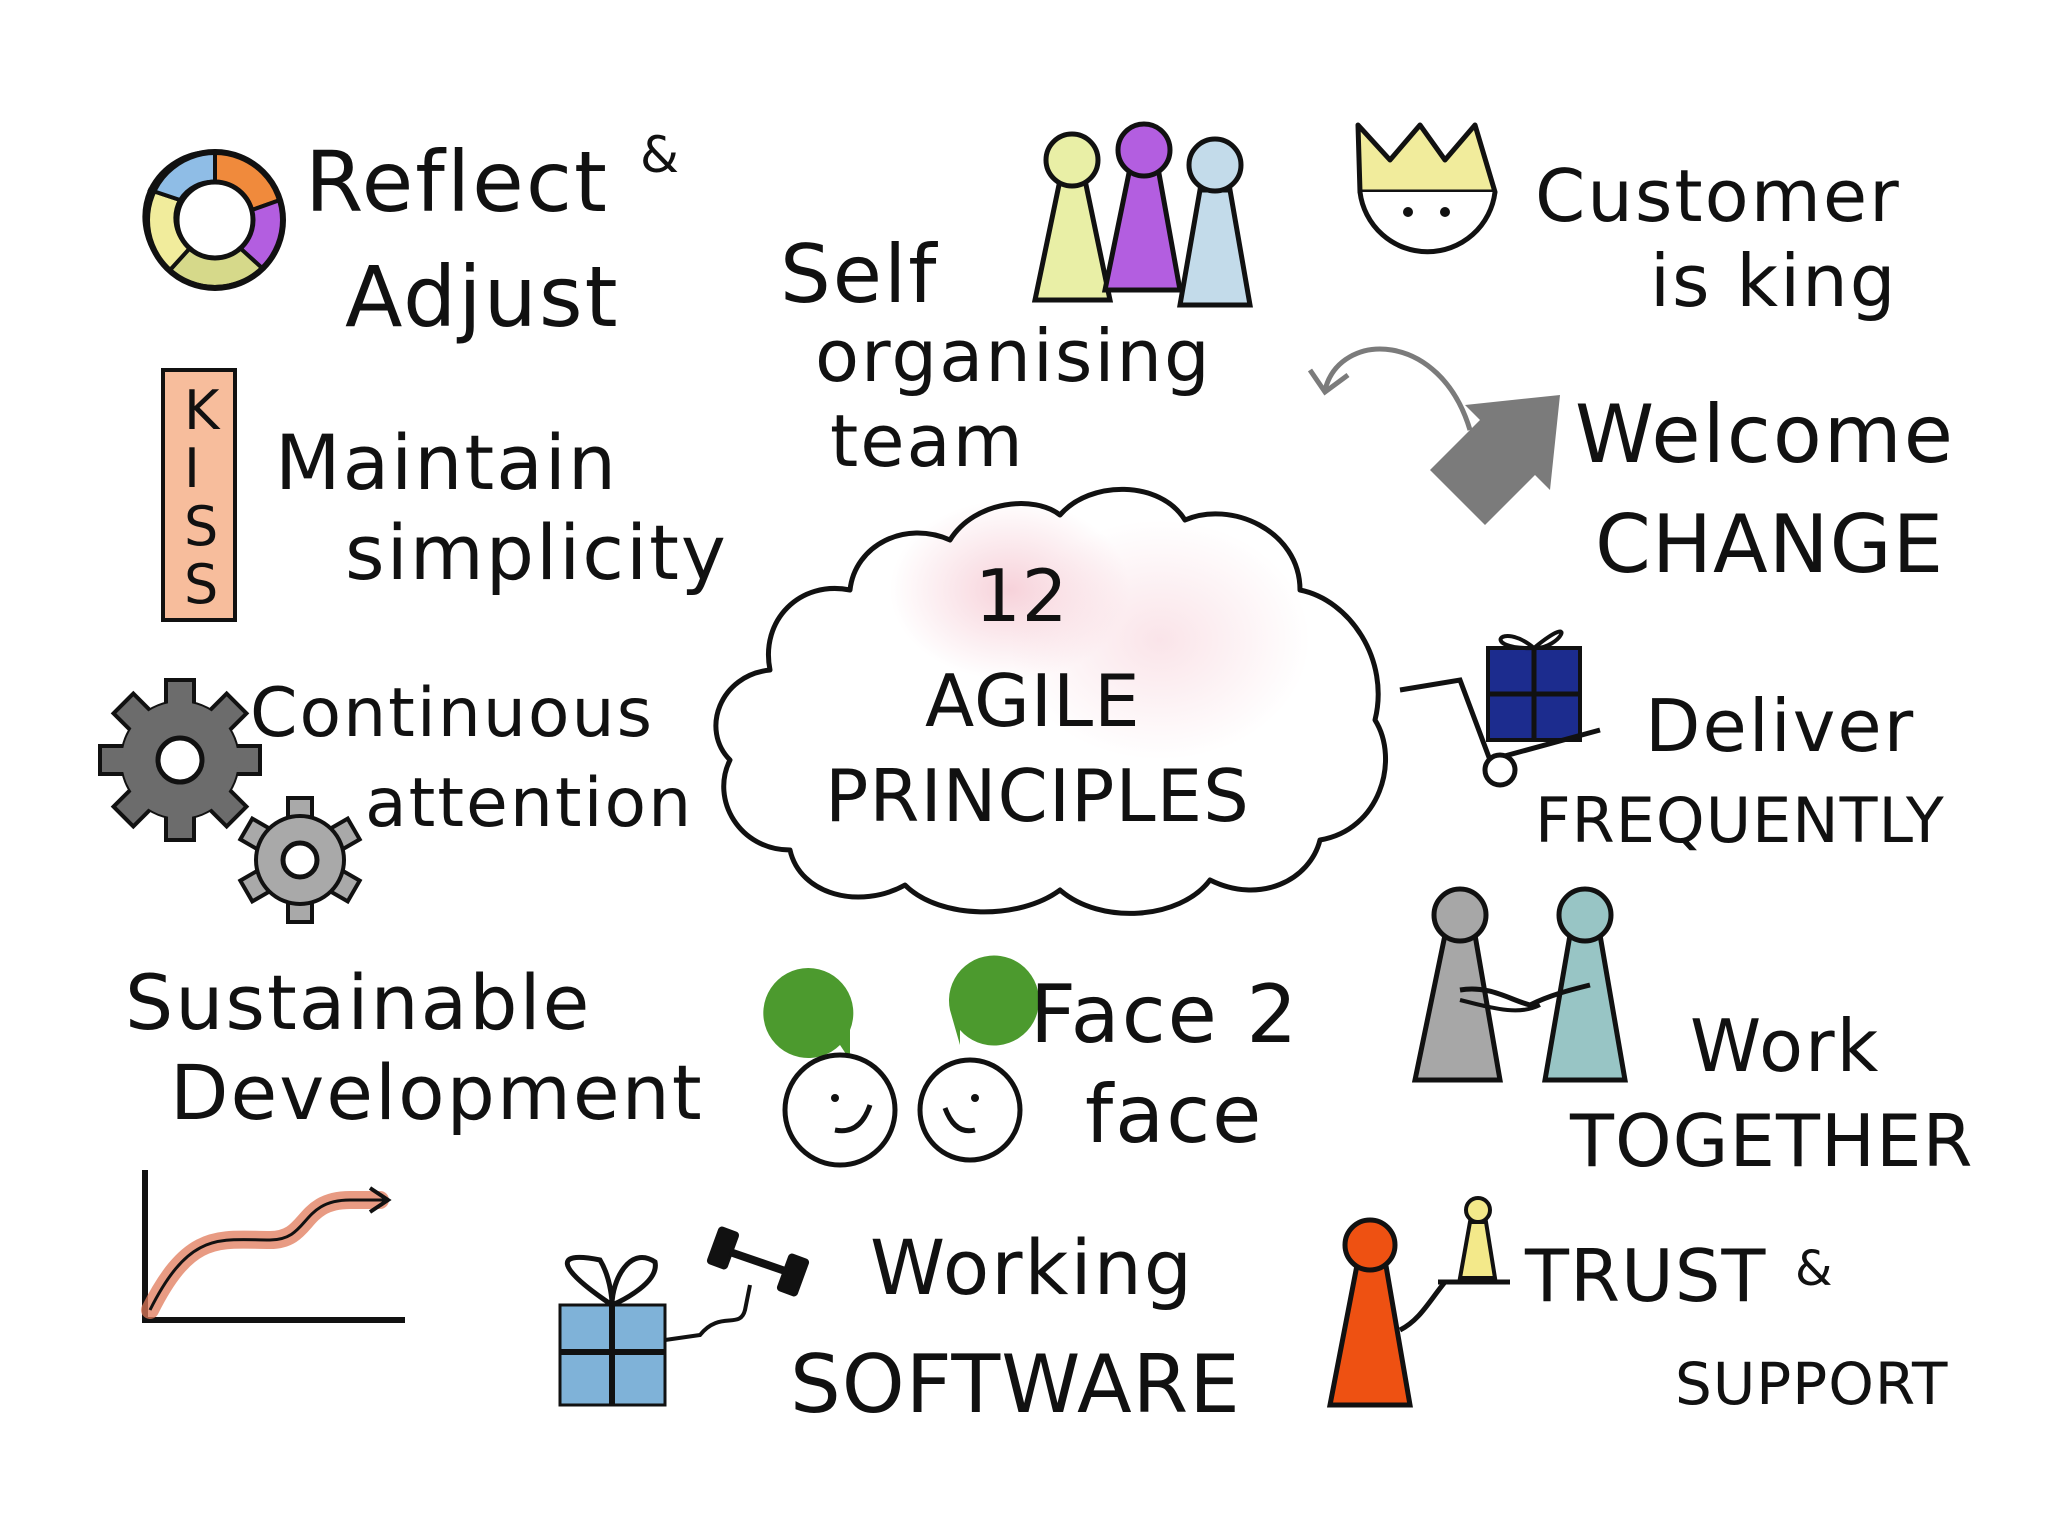  Describe the element at coordinates (273, 1246) in the screenshot. I see `trend-chart-icon` at that location.